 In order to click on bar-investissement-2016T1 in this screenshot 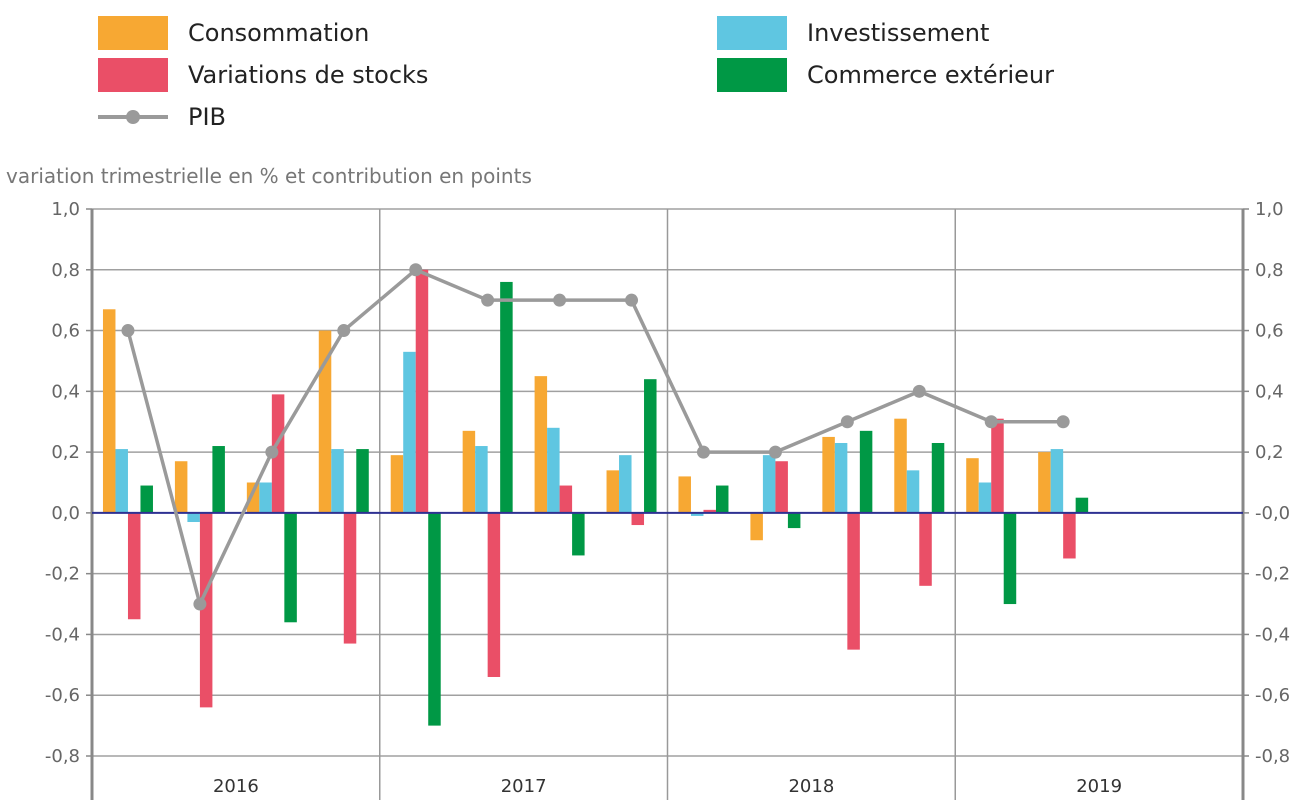, I will do `click(121, 481)`.